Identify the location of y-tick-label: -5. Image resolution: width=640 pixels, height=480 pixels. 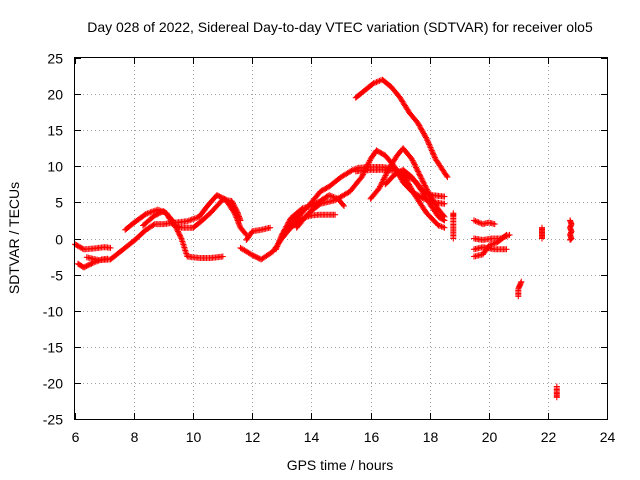
(57, 276).